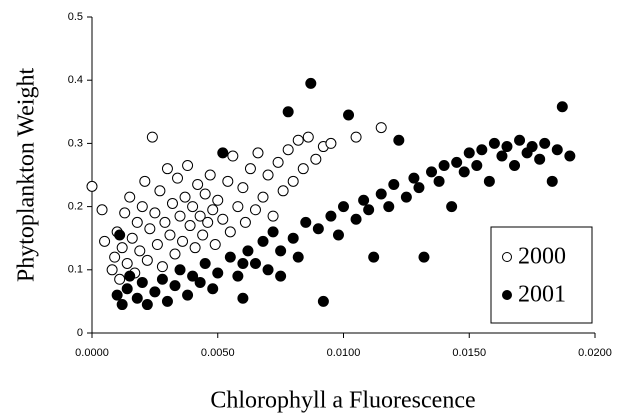  What do you see at coordinates (541, 275) in the screenshot?
I see `legend-box` at bounding box center [541, 275].